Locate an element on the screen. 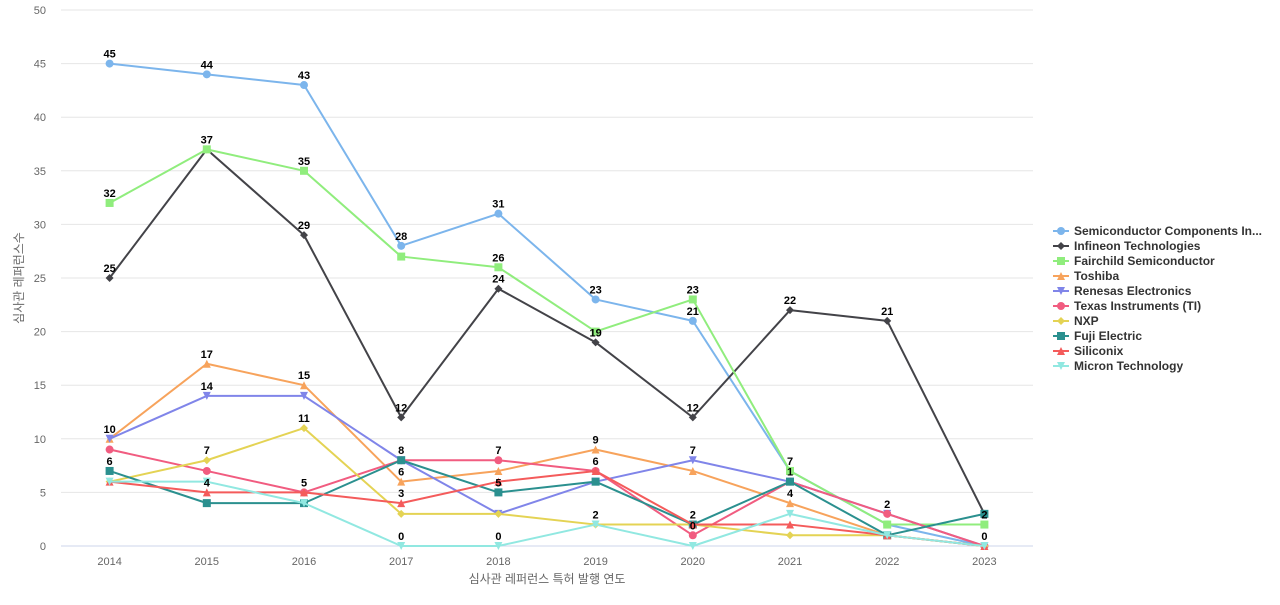 This screenshot has height=605, width=1280. legend-item: Fairchild Semiconductor is located at coordinates (1134, 261).